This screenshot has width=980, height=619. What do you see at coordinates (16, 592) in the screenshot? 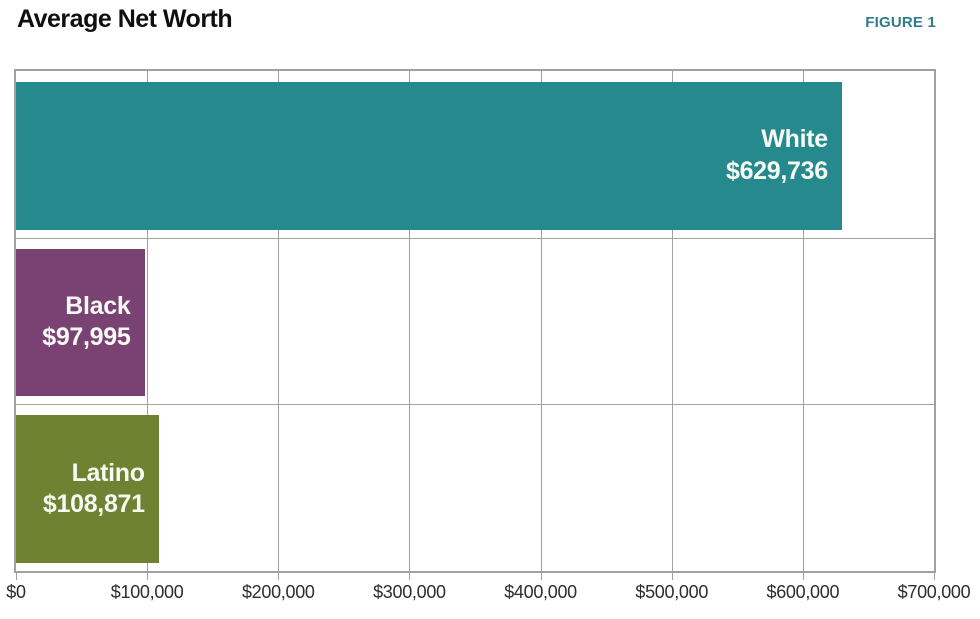
I see `x-tick-label: $0` at bounding box center [16, 592].